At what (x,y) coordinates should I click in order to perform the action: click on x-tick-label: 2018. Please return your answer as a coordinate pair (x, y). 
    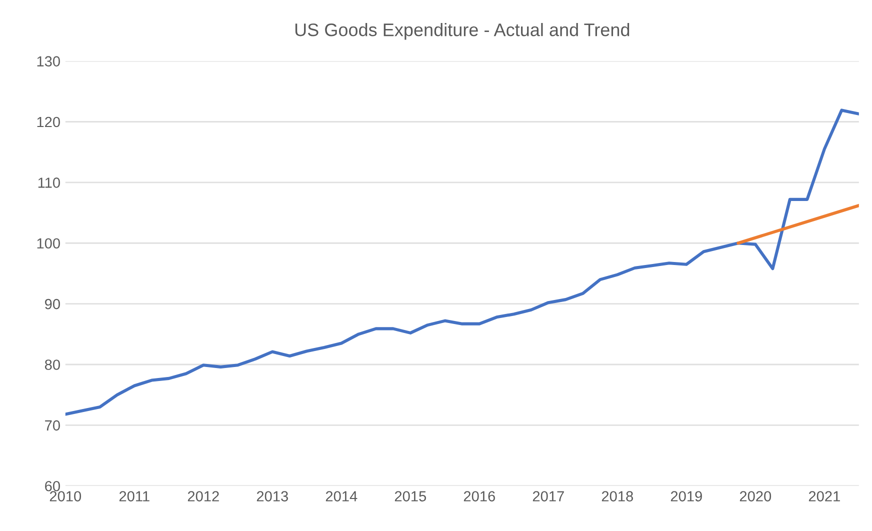
    Looking at the image, I should click on (617, 496).